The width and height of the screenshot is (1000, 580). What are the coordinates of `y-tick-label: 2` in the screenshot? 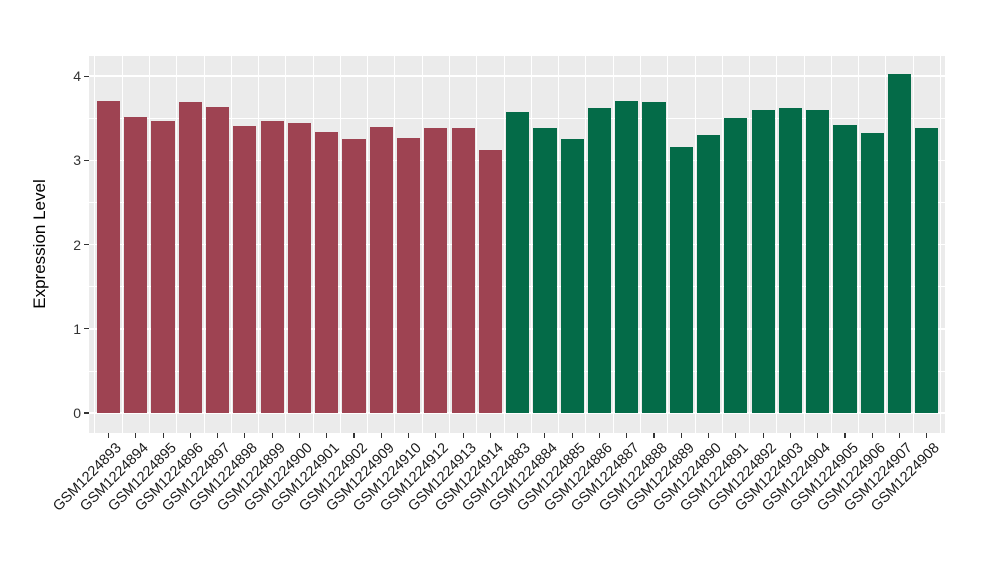 It's located at (77, 244).